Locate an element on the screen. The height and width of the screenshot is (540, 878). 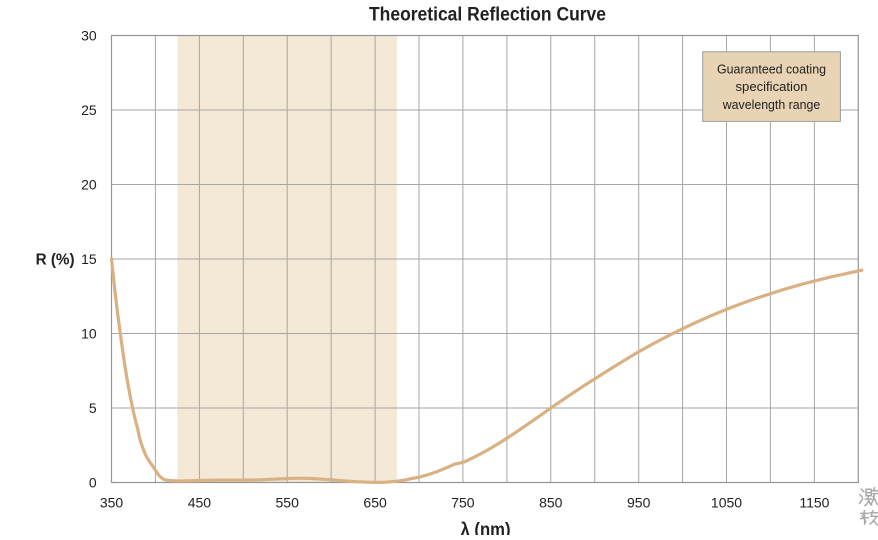
svg-text: 25 is located at coordinates (89, 110).